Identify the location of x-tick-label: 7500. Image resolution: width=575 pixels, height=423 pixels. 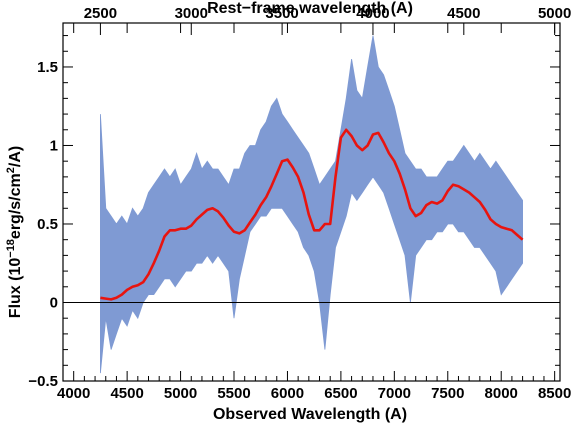
(447, 393).